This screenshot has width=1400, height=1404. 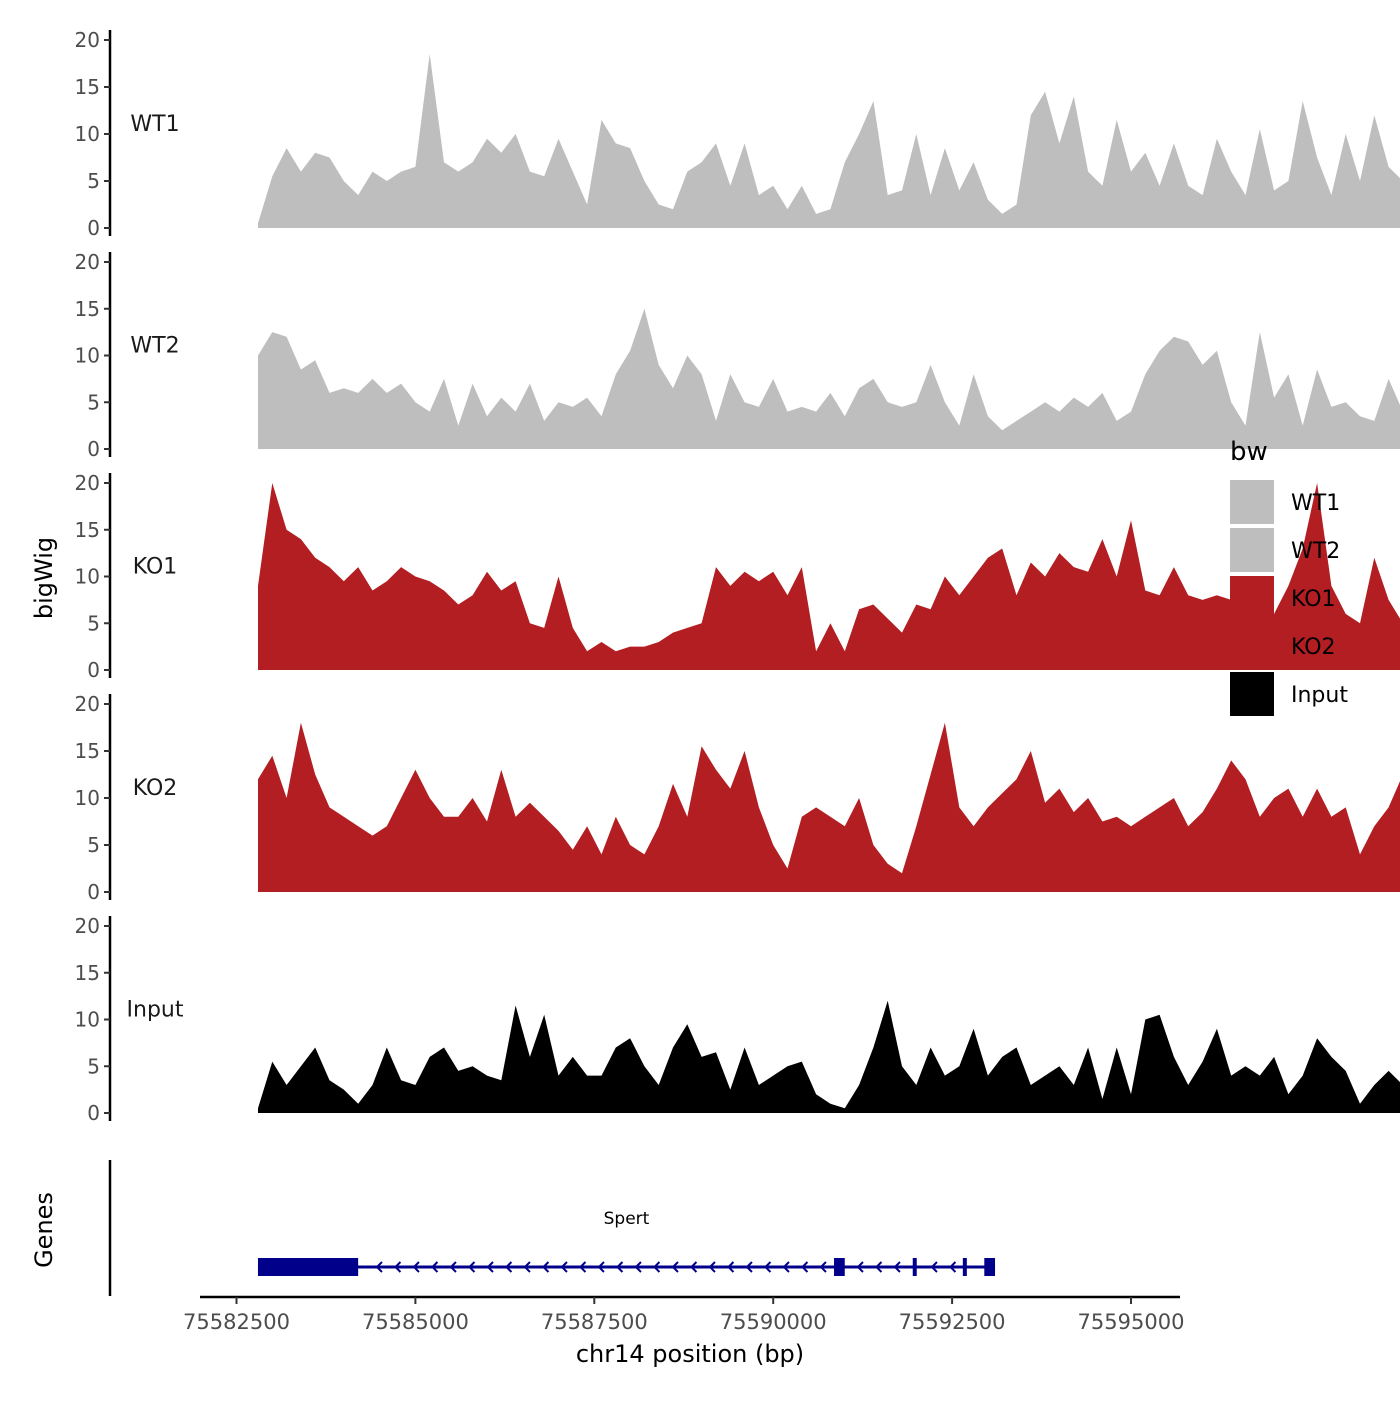 I want to click on track-ko1: 0 5 10 15 20 KO1, so click(x=737, y=576).